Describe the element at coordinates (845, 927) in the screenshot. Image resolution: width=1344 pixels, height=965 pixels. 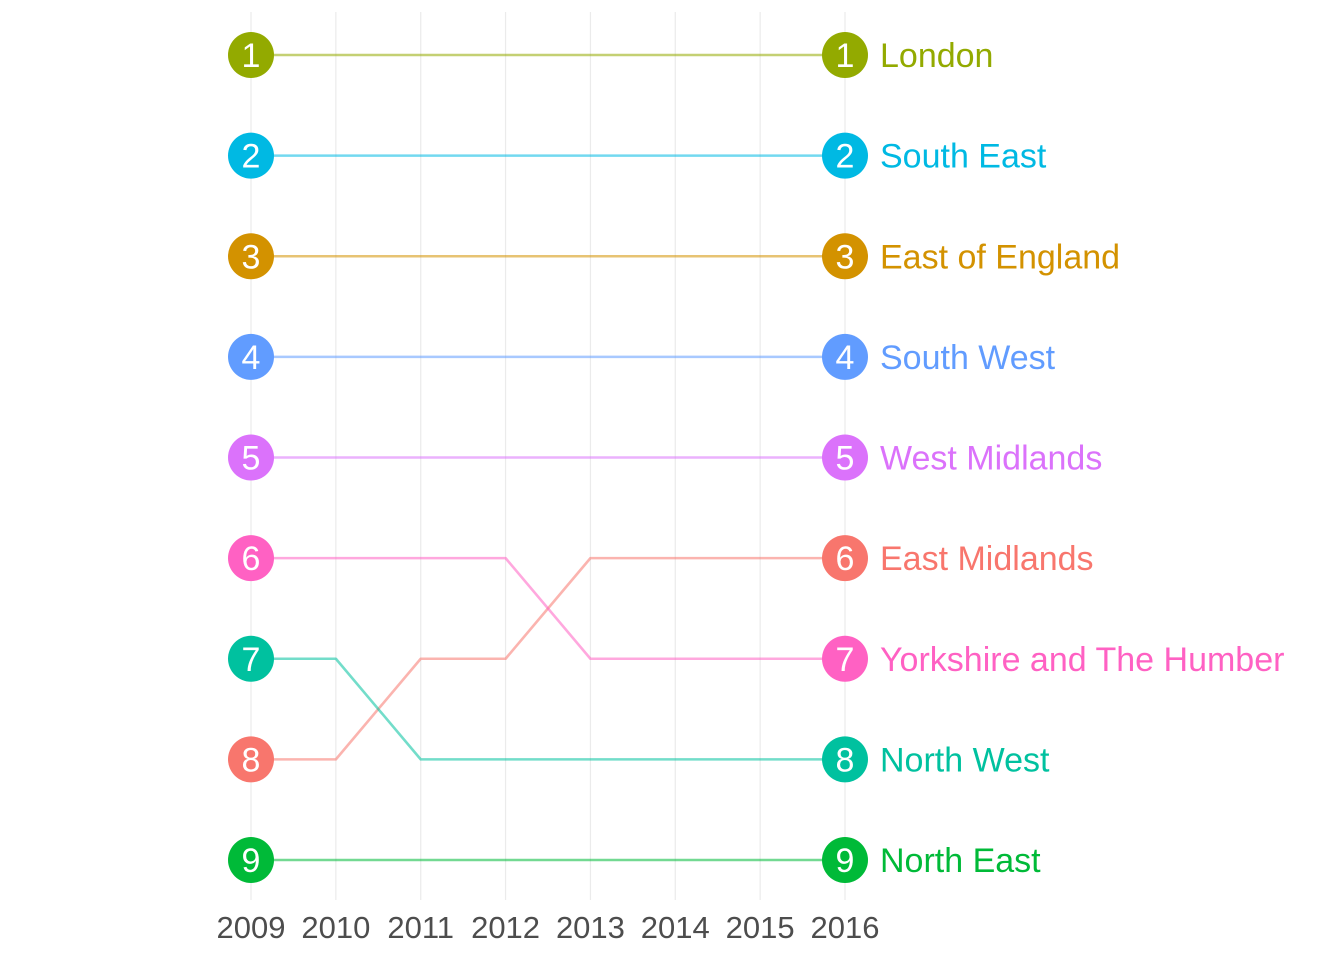
I see `x-tick-label: 2016` at that location.